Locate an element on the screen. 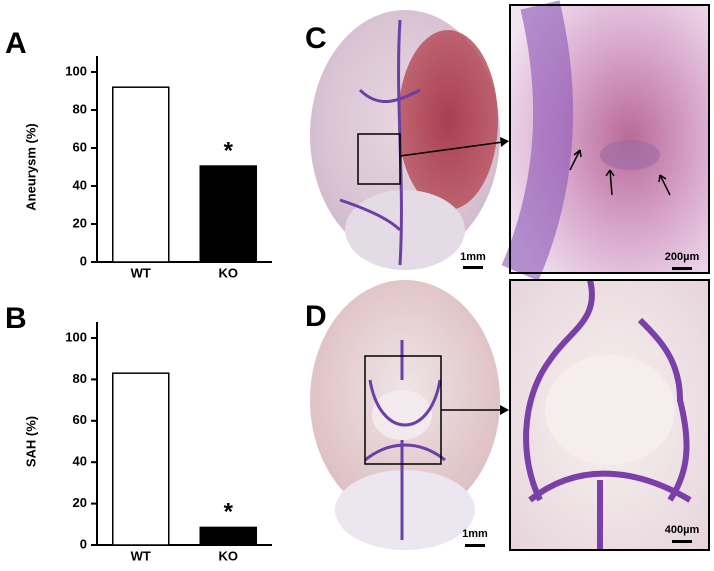 The width and height of the screenshot is (714, 571). inset-c is located at coordinates (605, 140).